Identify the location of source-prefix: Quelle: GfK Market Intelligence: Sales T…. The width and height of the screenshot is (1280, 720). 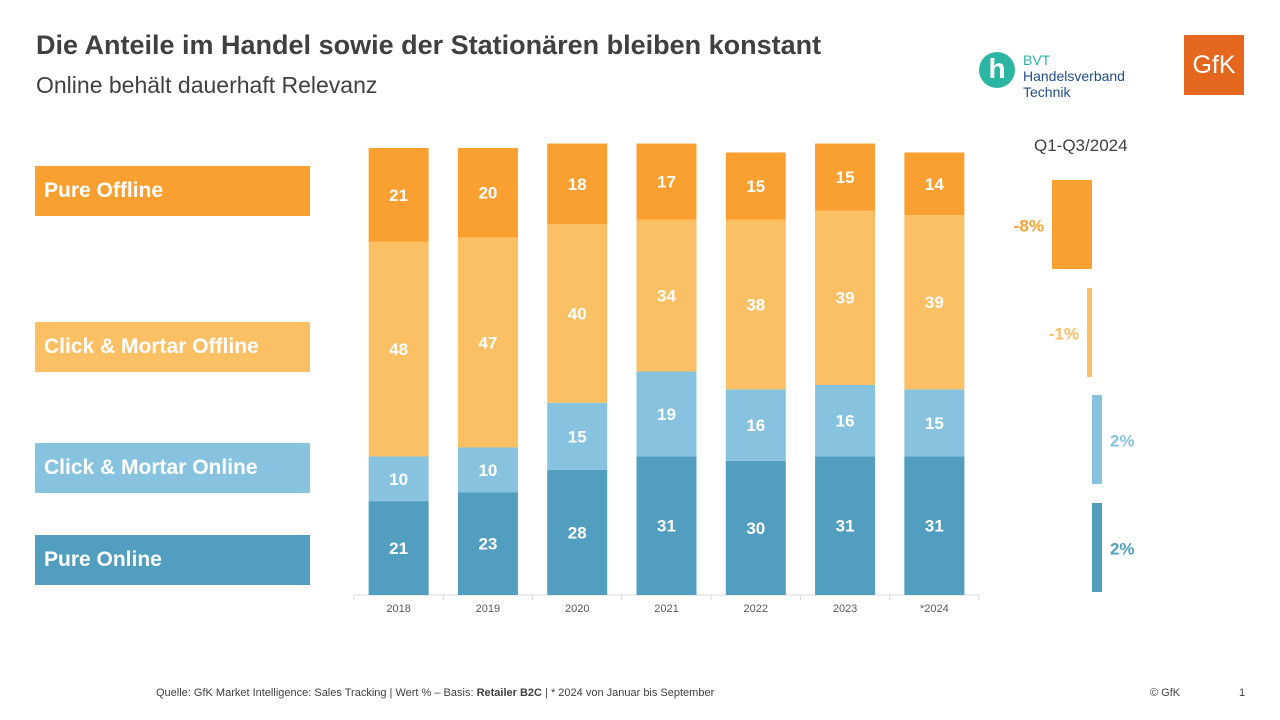
(316, 693).